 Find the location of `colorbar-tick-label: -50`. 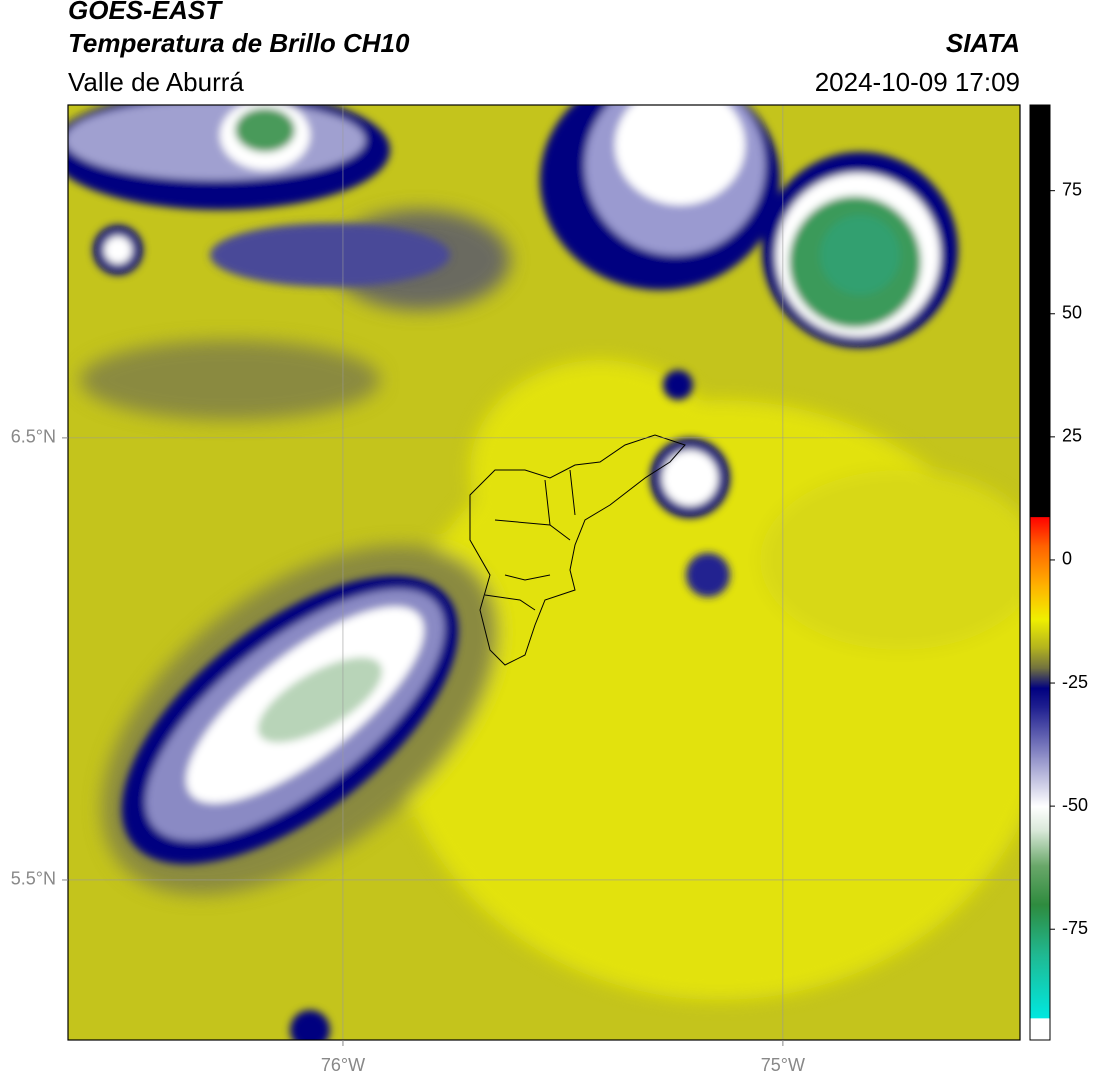

colorbar-tick-label: -50 is located at coordinates (1075, 805).